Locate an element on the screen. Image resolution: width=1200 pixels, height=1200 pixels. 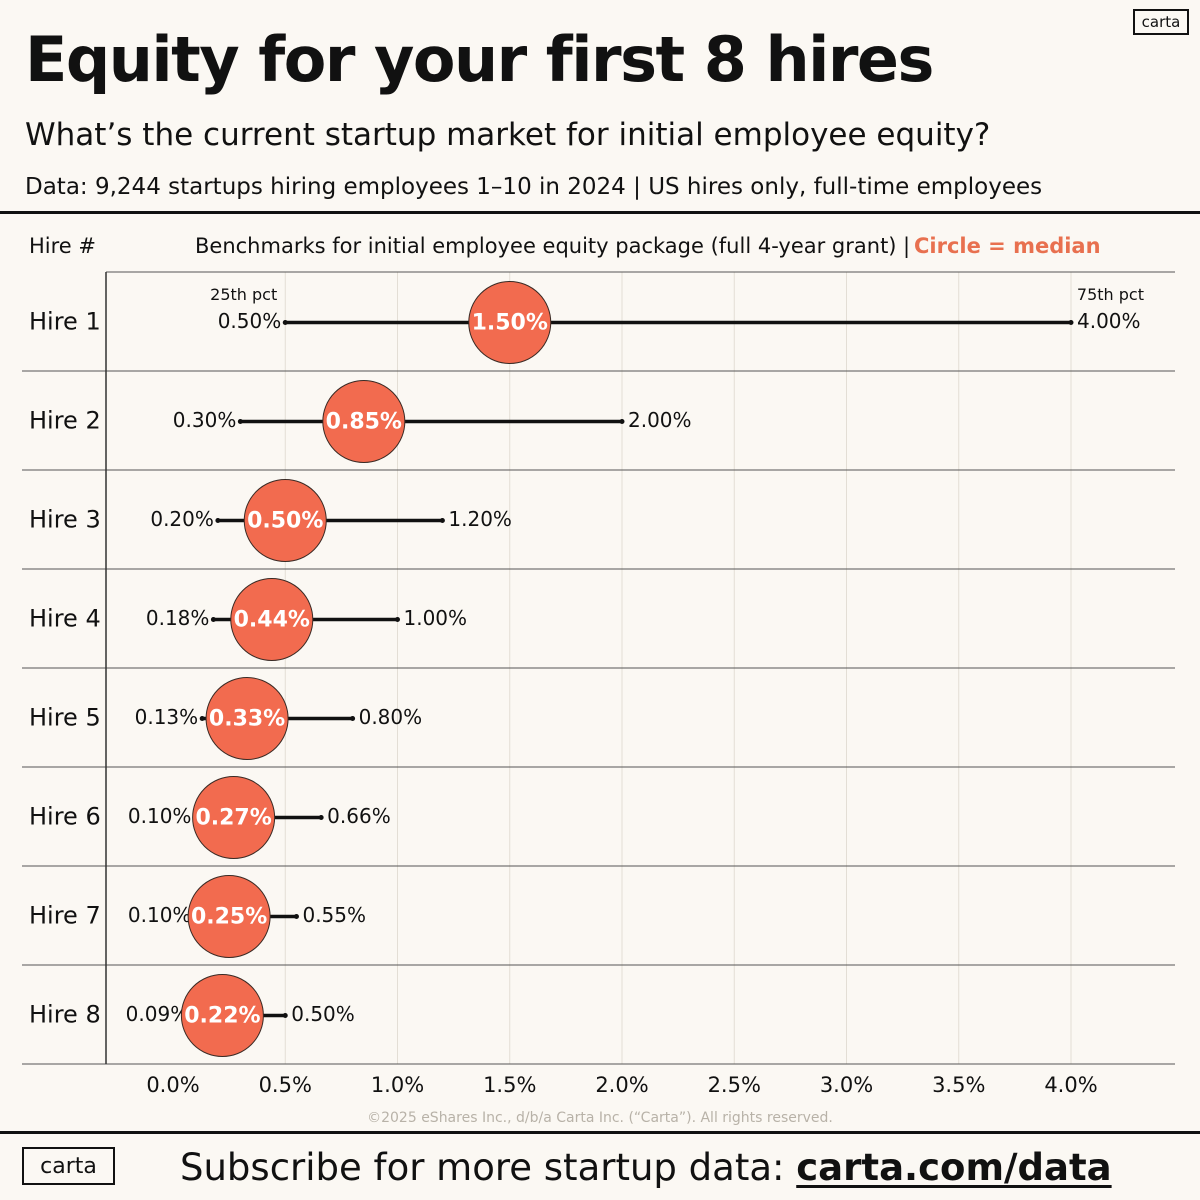
median-value-label: 0.33% is located at coordinates (247, 719).